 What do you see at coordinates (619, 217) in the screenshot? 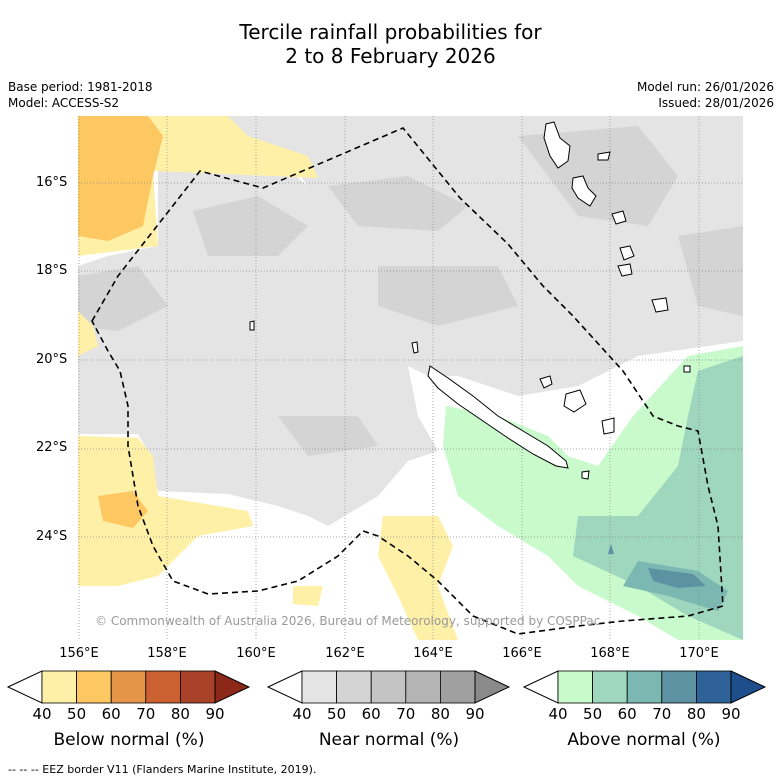
I see `vanuatu-efate` at bounding box center [619, 217].